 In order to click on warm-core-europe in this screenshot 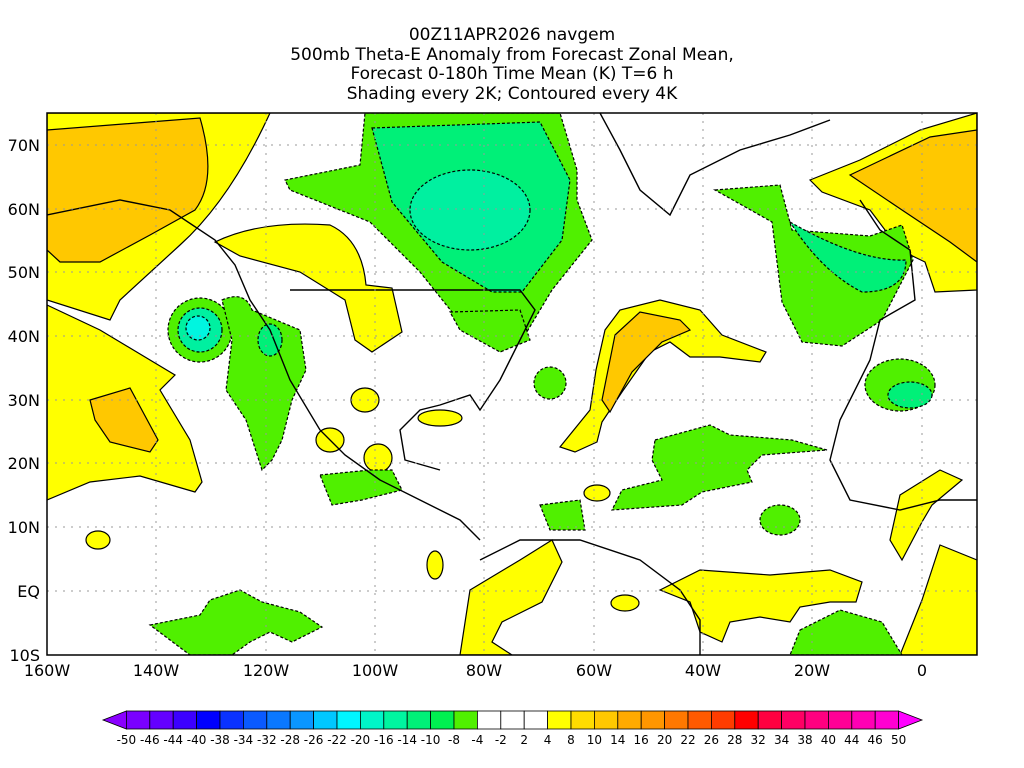, I will do `click(912, 196)`.